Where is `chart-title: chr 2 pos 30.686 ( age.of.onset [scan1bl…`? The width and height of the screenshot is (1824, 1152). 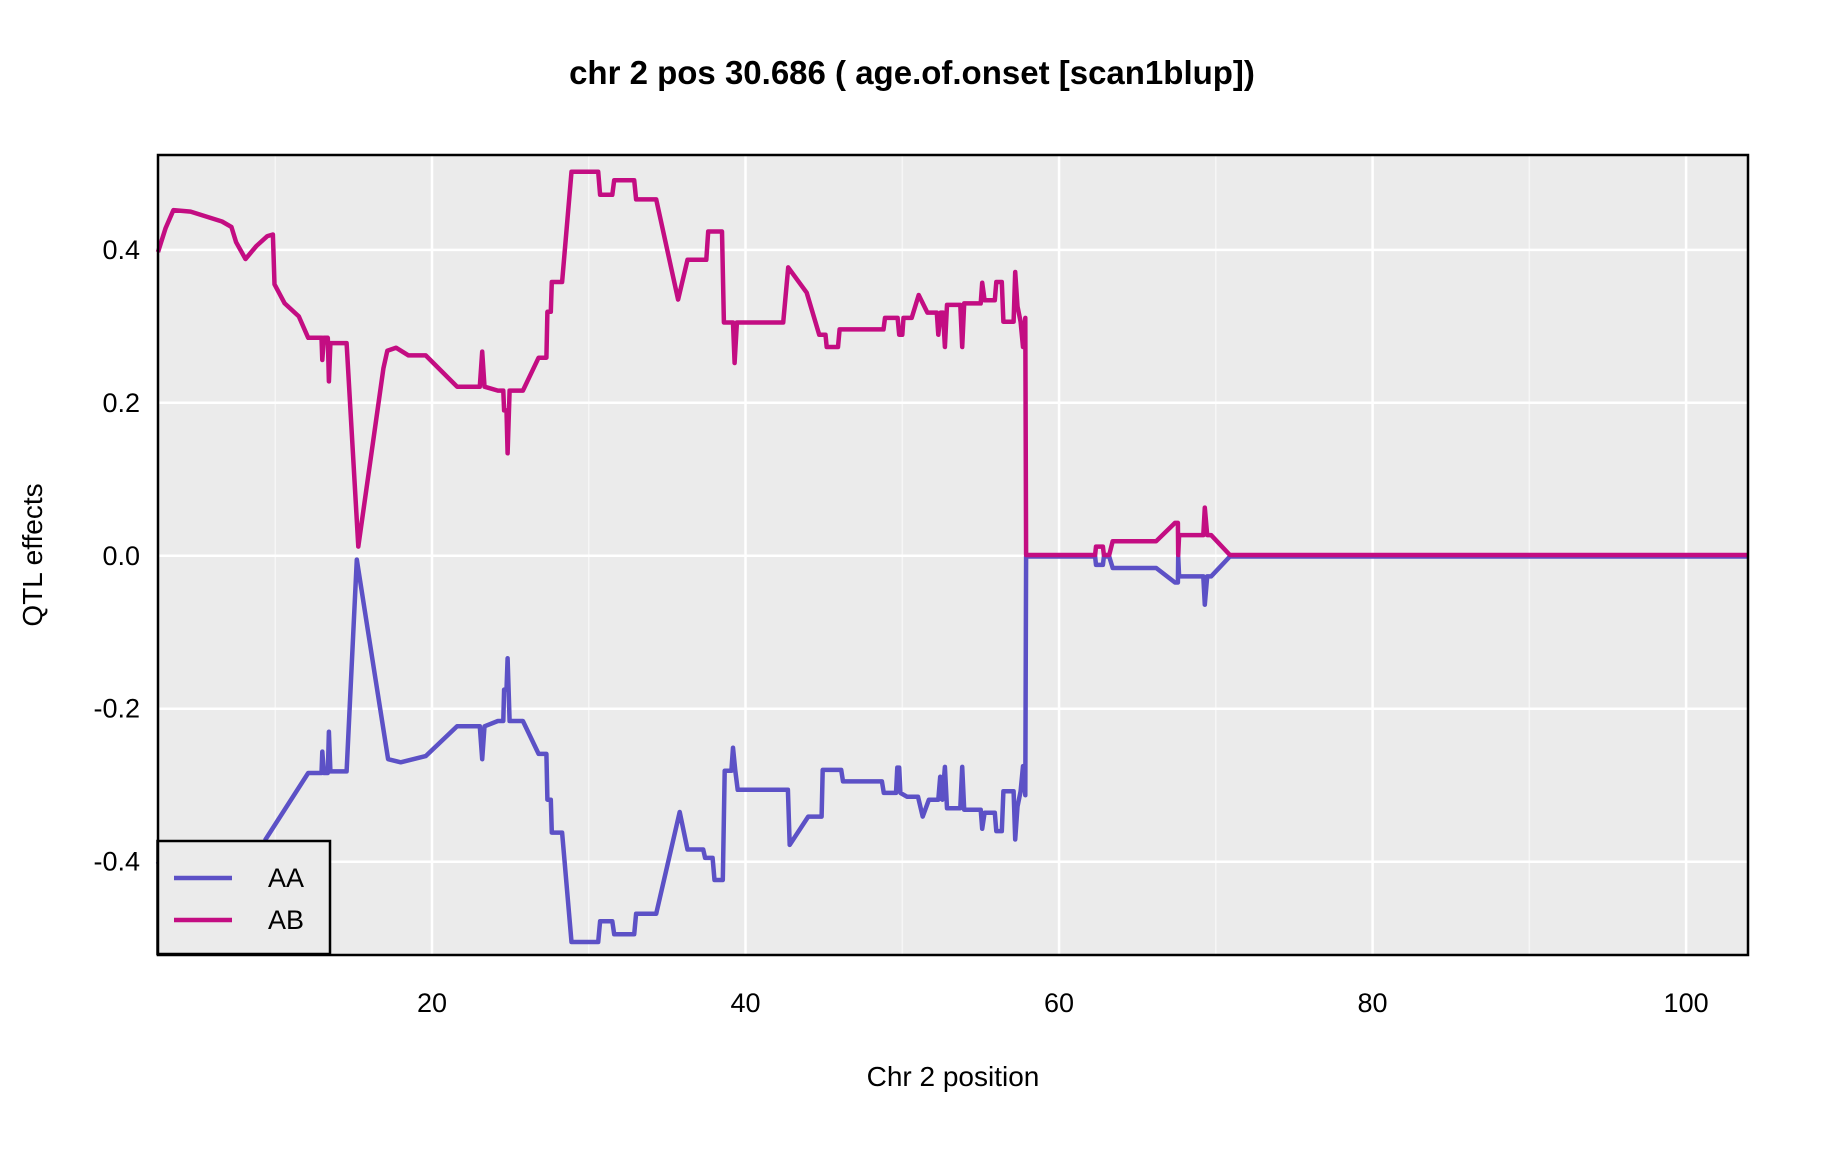 chart-title: chr 2 pos 30.686 ( age.of.onset [scan1bl… is located at coordinates (912, 72).